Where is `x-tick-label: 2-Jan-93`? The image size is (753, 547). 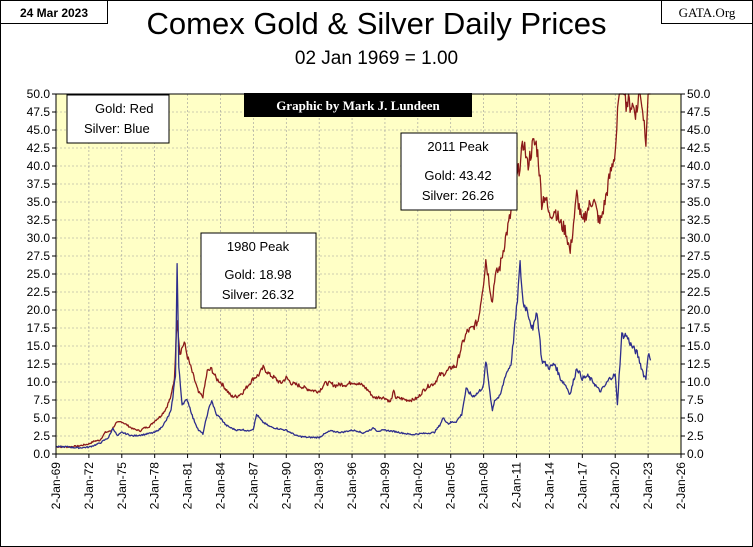
x-tick-label: 2-Jan-93 is located at coordinates (319, 486).